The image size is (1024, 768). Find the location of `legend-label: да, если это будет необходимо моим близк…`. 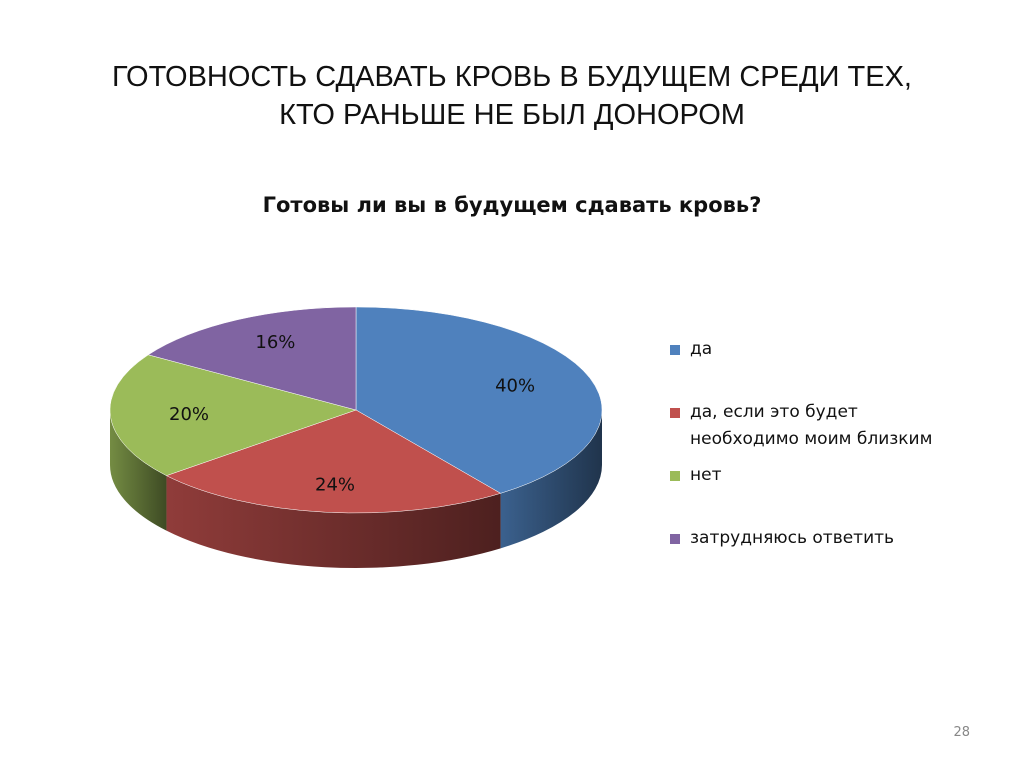

legend-label: да, если это будет необходимо моим близк… is located at coordinates (811, 425).